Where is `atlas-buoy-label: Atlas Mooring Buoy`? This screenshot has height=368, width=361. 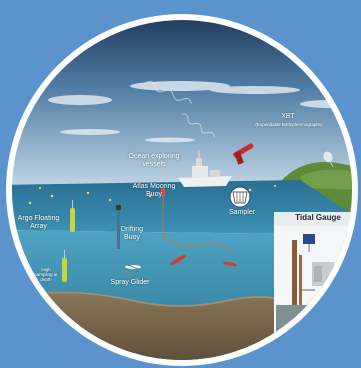
atlas-buoy-label: Atlas Mooring Buoy is located at coordinates (154, 190).